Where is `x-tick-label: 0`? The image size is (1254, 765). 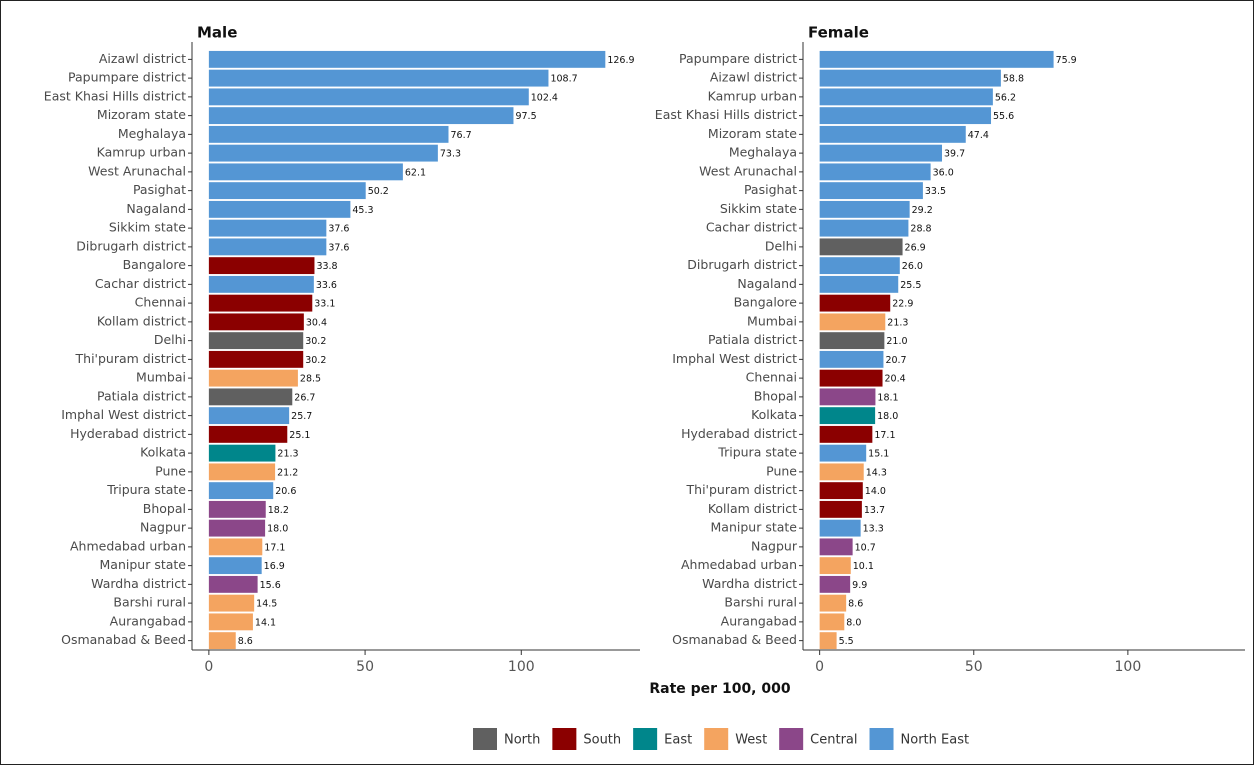
x-tick-label: 0 is located at coordinates (208, 667).